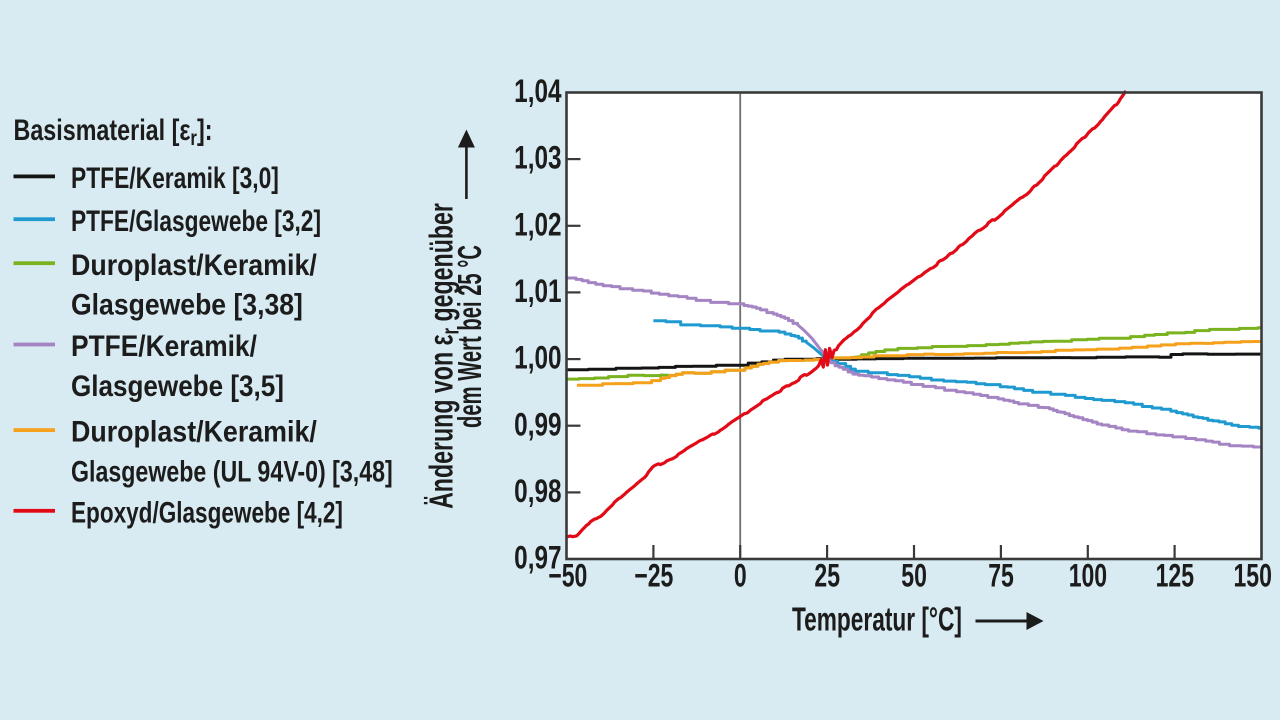 This screenshot has width=1280, height=720. Describe the element at coordinates (113, 131) in the screenshot. I see `svg-text: Basismaterial [εr]:` at that location.